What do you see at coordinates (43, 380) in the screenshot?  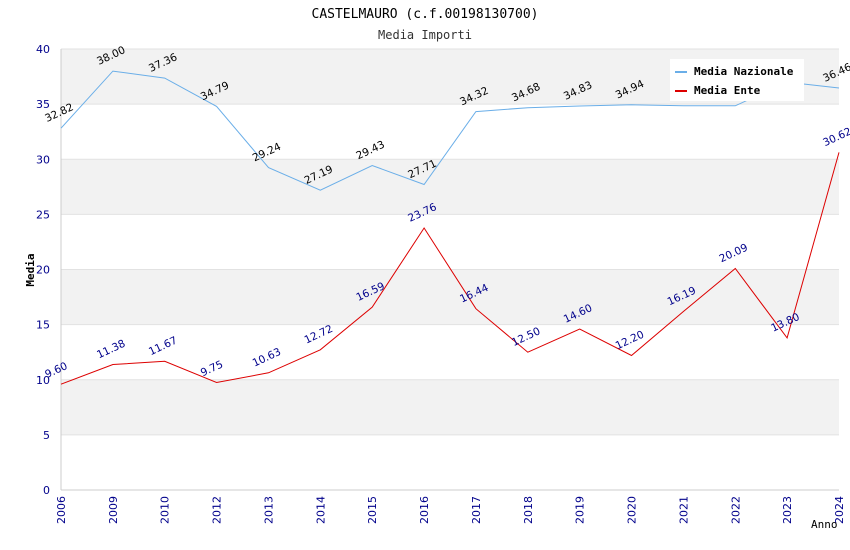 I see `y-tick-label: 10` at bounding box center [43, 380].